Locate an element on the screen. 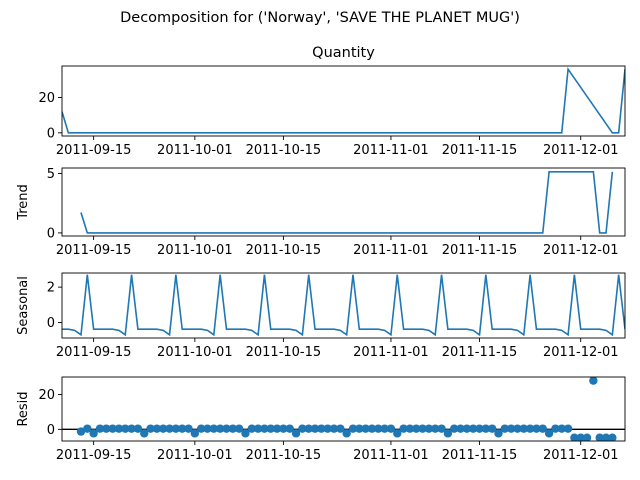 The height and width of the screenshot is (480, 640). resid-xtick-label: 2011-09-15 is located at coordinates (94, 455).